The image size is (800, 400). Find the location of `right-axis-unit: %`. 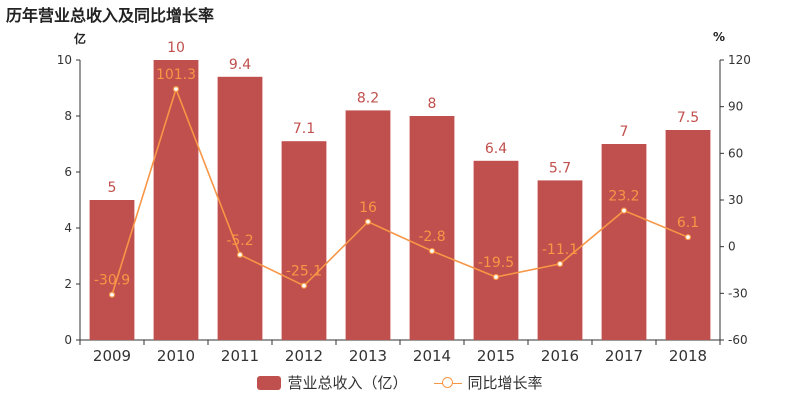

right-axis-unit: % is located at coordinates (719, 37).